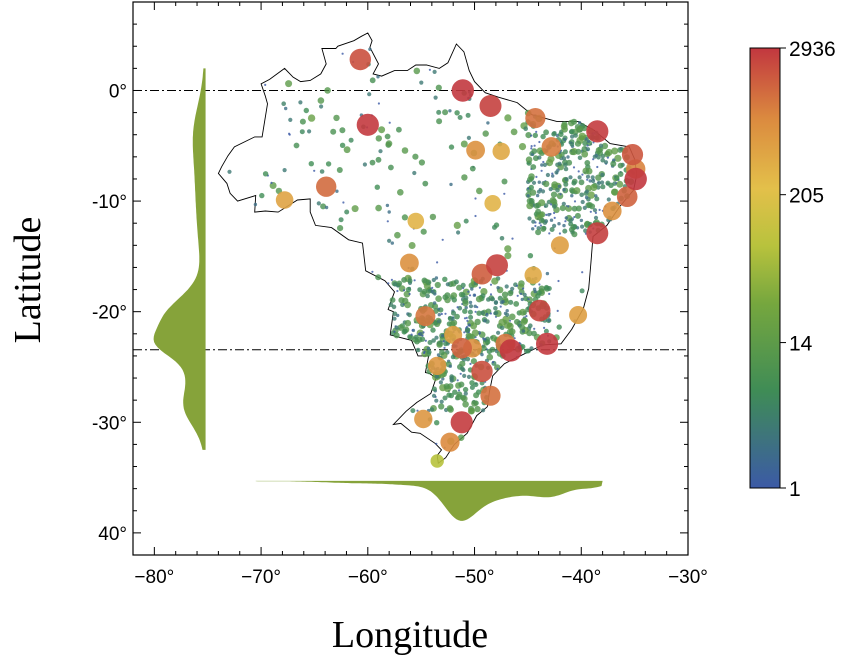  What do you see at coordinates (812, 49) in the screenshot?
I see `colorbar-tick-label: 2936` at bounding box center [812, 49].